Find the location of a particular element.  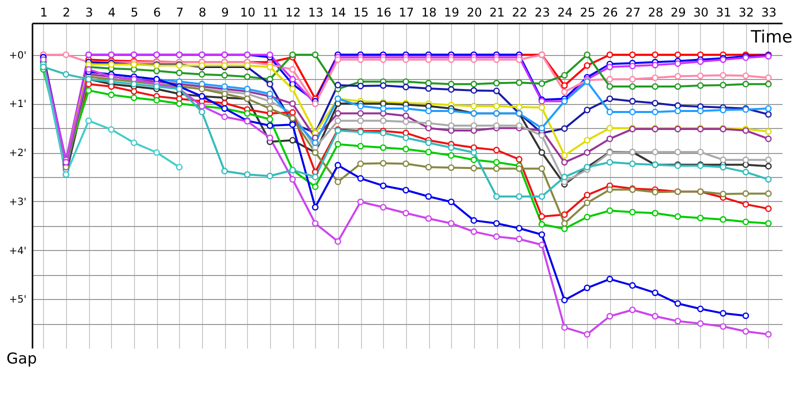

x-tick-label: 33 is located at coordinates (769, 13).